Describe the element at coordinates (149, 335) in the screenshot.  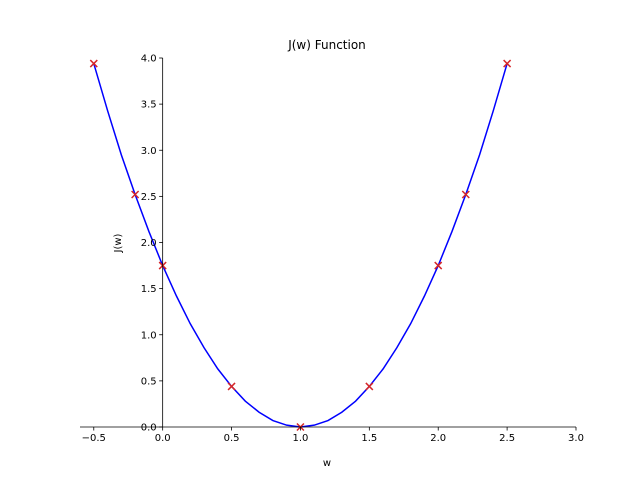
I see `y-tick-label: 1.0` at that location.